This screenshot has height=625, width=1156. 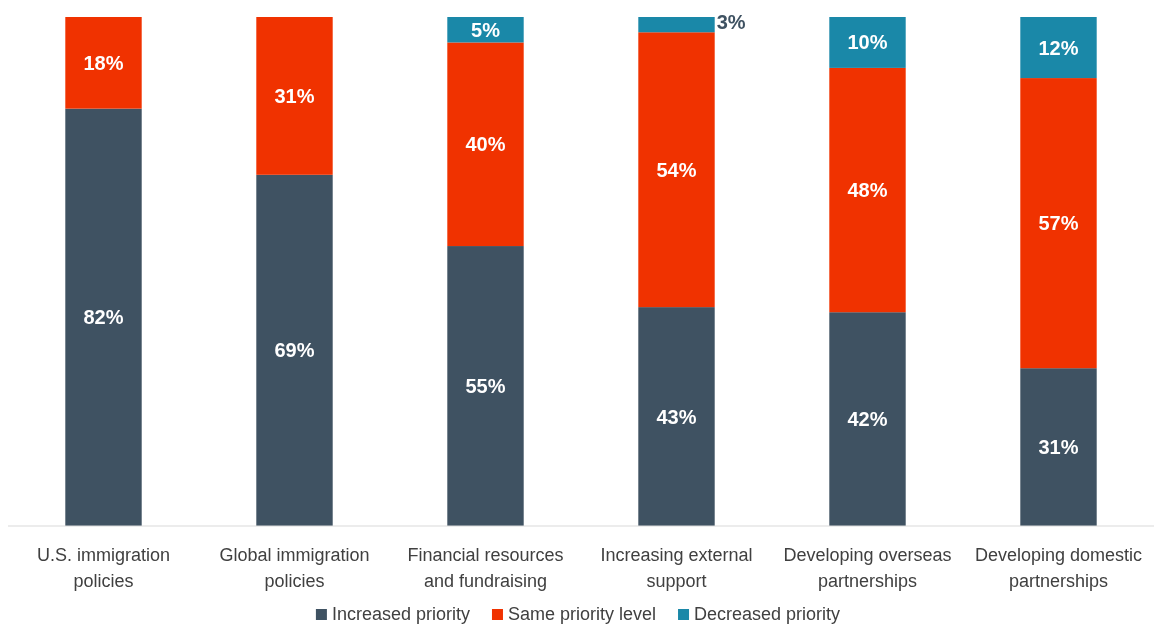 I want to click on legend-label: Same priority level, so click(x=582, y=614).